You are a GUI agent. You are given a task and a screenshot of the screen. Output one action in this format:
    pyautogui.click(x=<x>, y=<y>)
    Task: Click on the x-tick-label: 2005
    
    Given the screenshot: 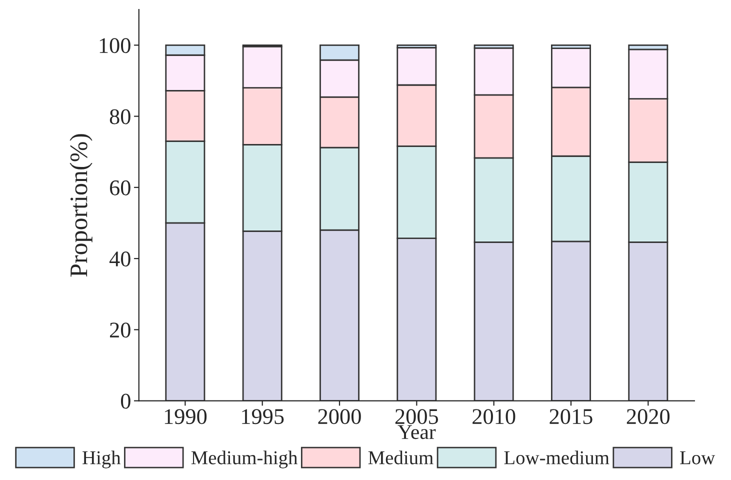 What is the action you would take?
    pyautogui.click(x=416, y=416)
    